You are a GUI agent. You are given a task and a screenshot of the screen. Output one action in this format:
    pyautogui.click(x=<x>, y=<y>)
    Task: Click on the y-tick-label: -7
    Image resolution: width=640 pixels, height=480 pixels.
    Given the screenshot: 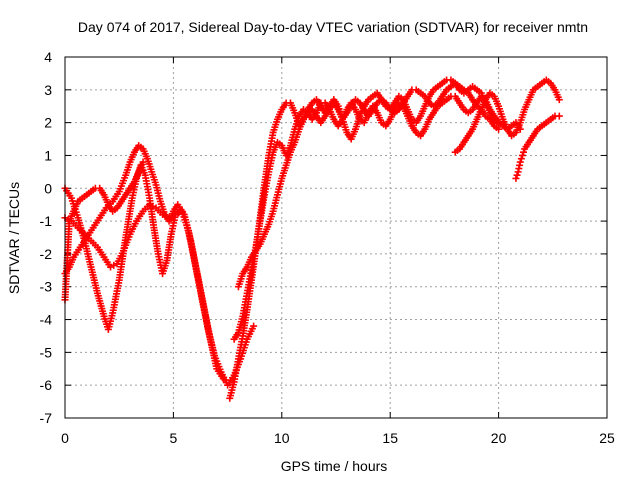 What is the action you would take?
    pyautogui.click(x=46, y=418)
    